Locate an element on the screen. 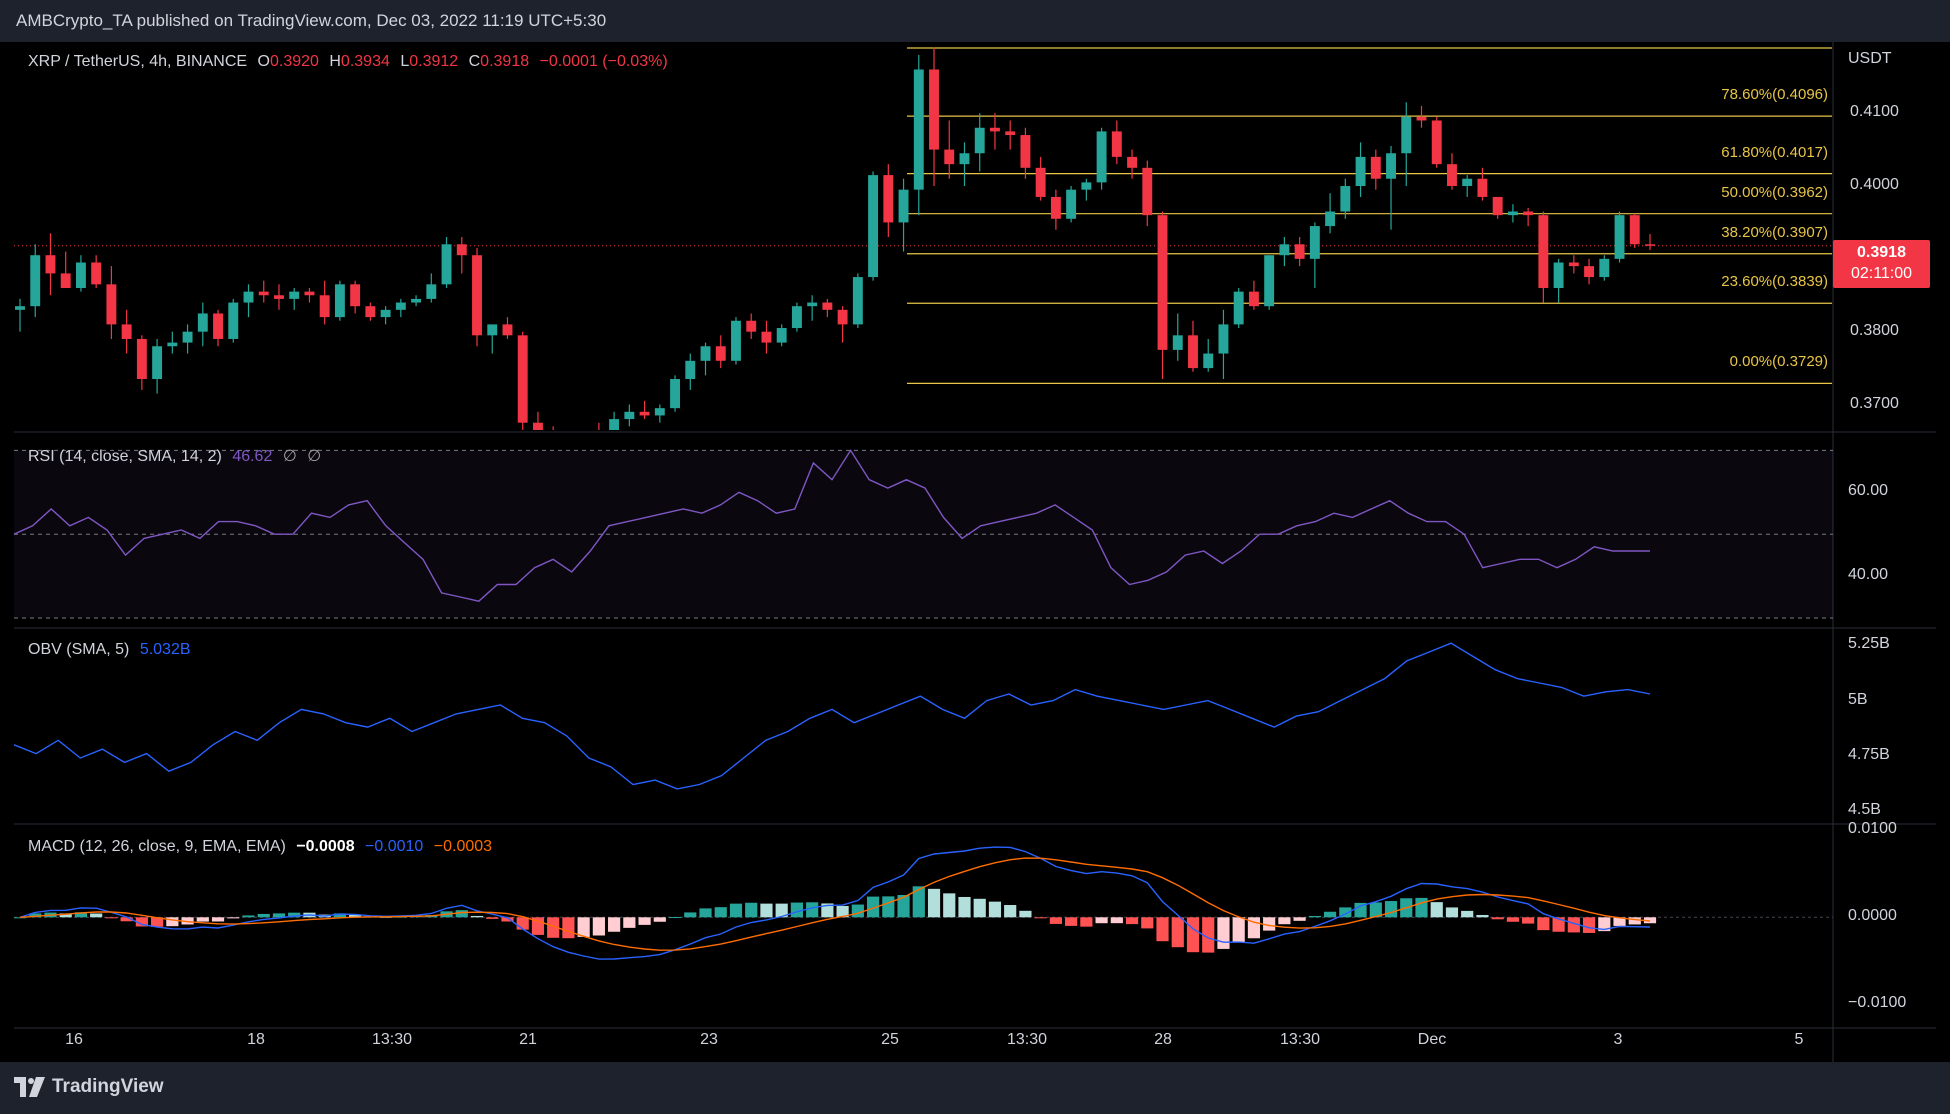 This screenshot has height=1114, width=1950. obv-tick-0: 5.25B is located at coordinates (1869, 644).